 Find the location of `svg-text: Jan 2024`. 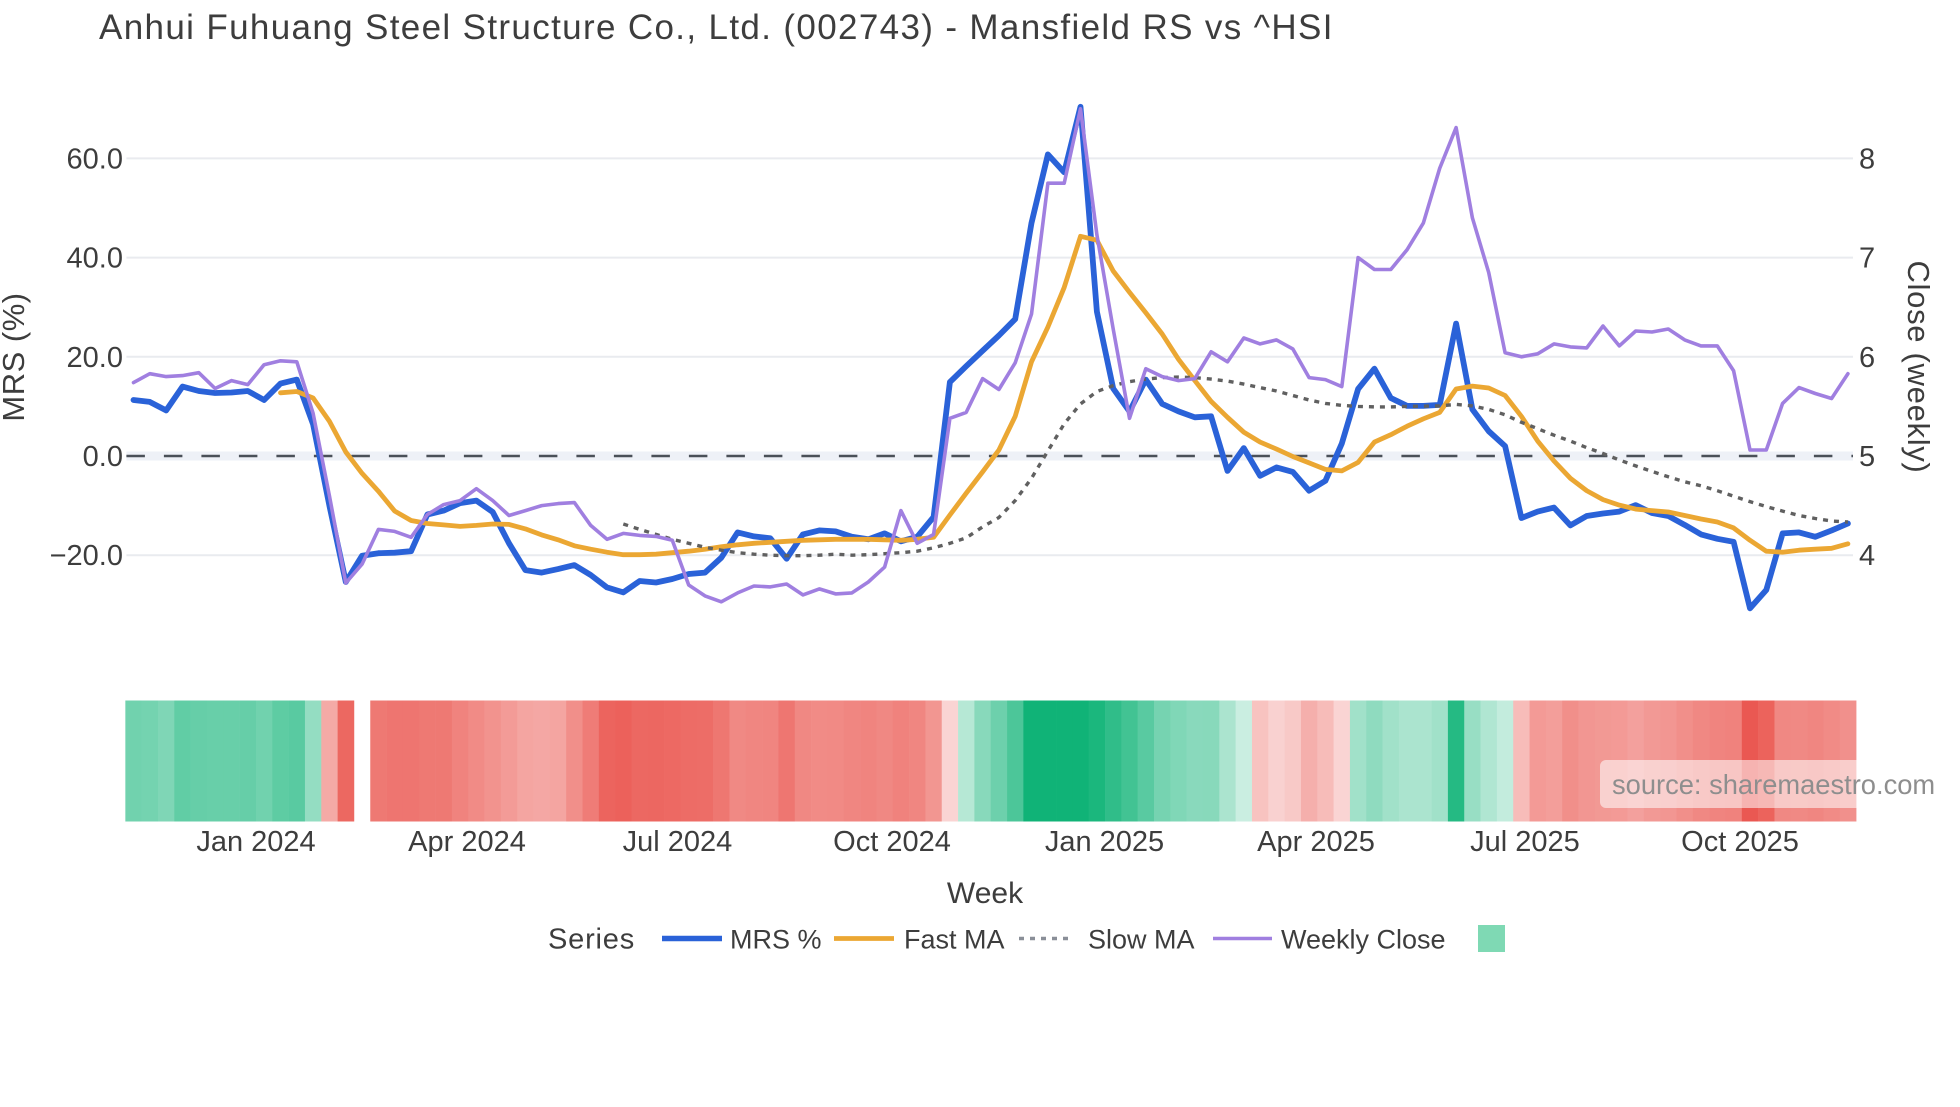

svg-text: Jan 2024 is located at coordinates (255, 842).